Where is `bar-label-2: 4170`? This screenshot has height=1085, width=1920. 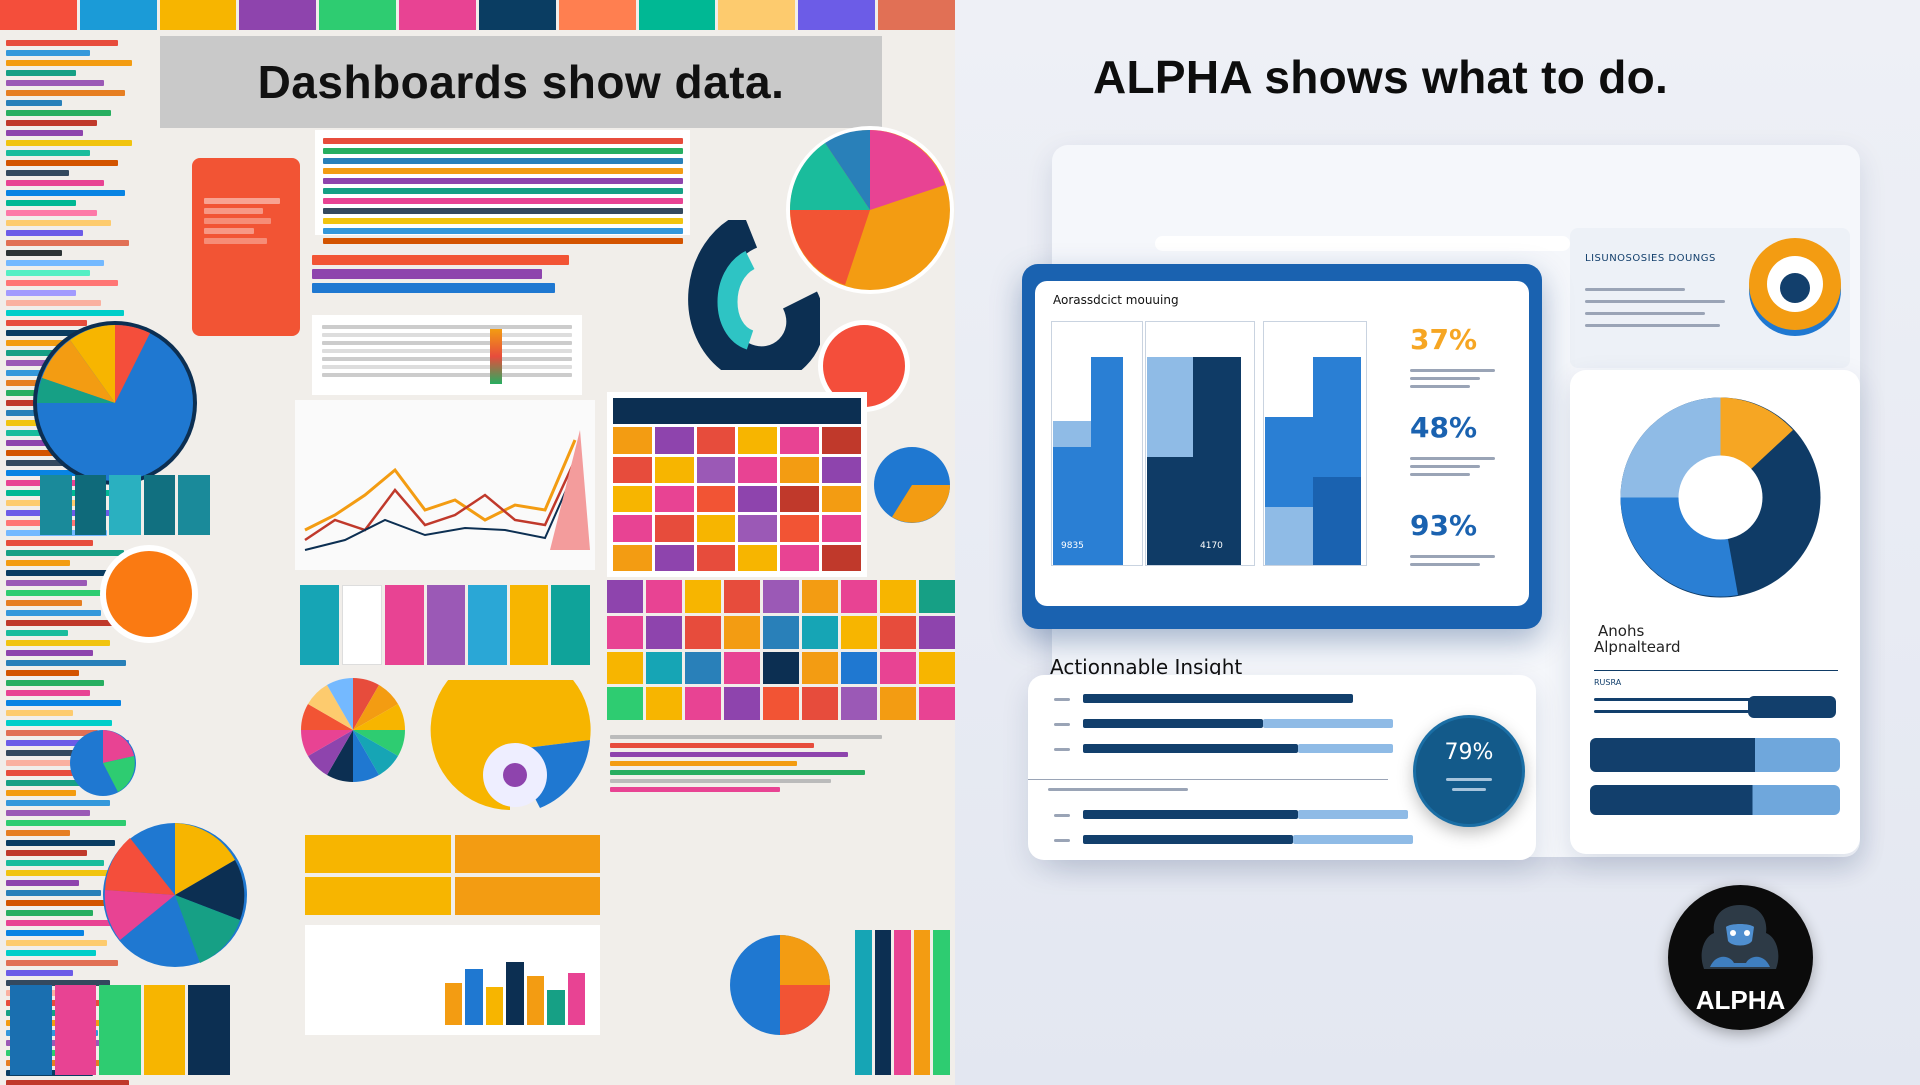
bar-label-2: 4170 is located at coordinates (1211, 546).